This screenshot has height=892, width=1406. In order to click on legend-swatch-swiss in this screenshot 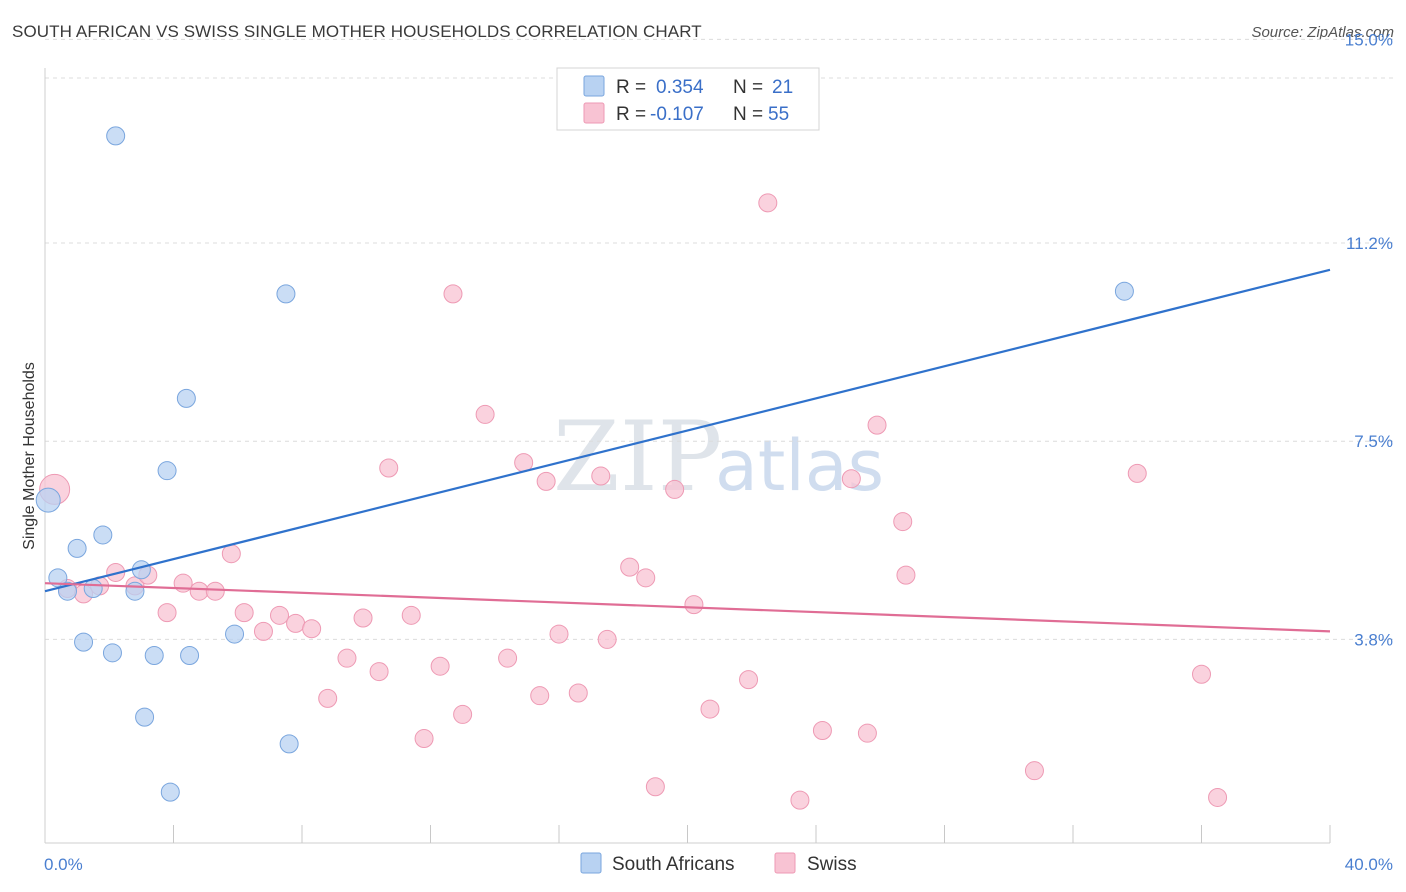, I will do `click(594, 113)`.